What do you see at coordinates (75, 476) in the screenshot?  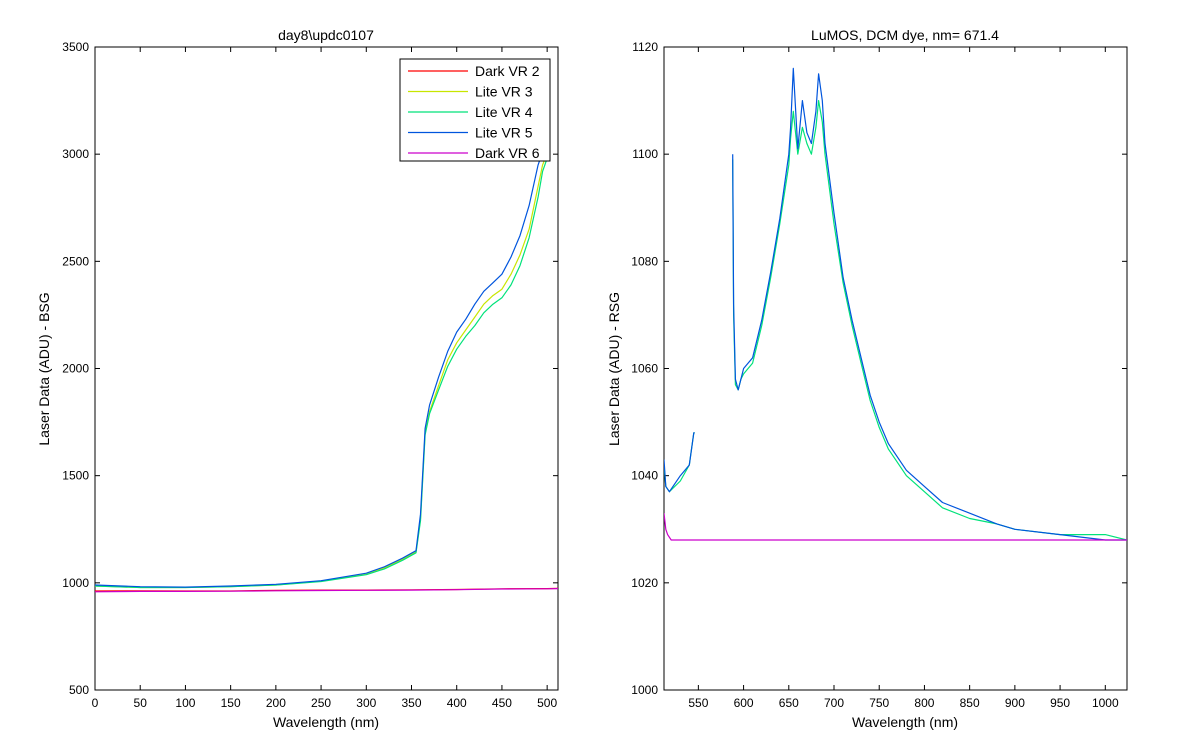 I see `y-tick-label: 1500` at bounding box center [75, 476].